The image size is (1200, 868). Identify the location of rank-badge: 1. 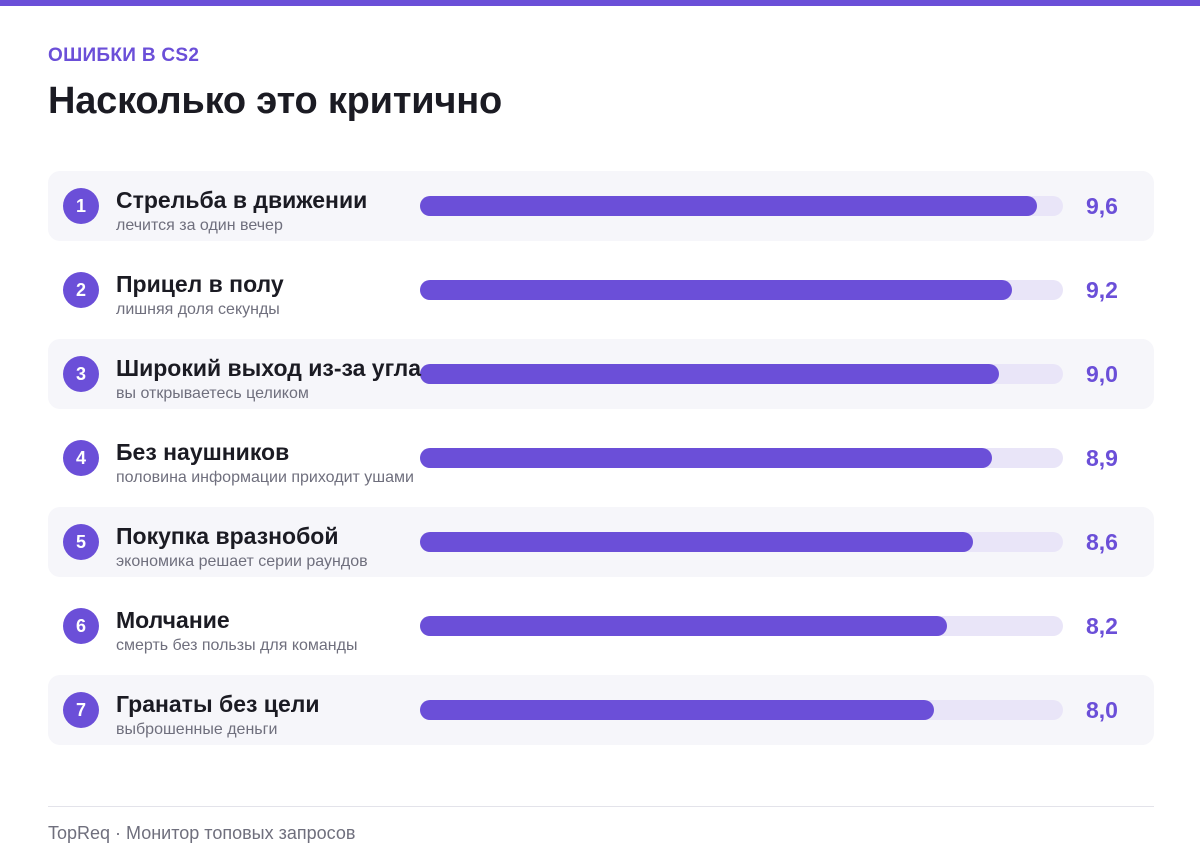
(81, 206).